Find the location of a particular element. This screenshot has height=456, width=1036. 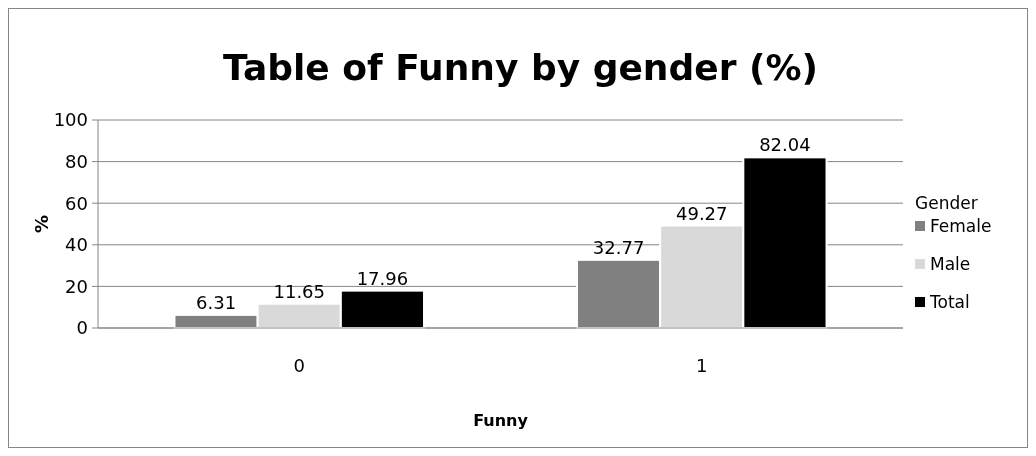

y-tick-label: 80 is located at coordinates (76, 161).